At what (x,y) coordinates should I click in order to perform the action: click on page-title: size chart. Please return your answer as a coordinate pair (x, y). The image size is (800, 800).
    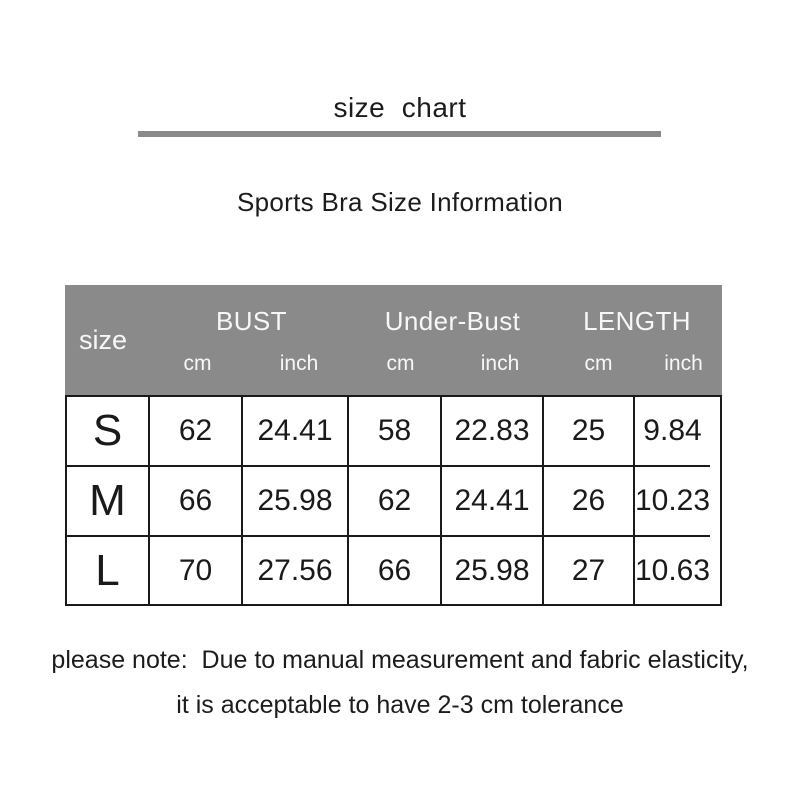
    Looking at the image, I should click on (400, 107).